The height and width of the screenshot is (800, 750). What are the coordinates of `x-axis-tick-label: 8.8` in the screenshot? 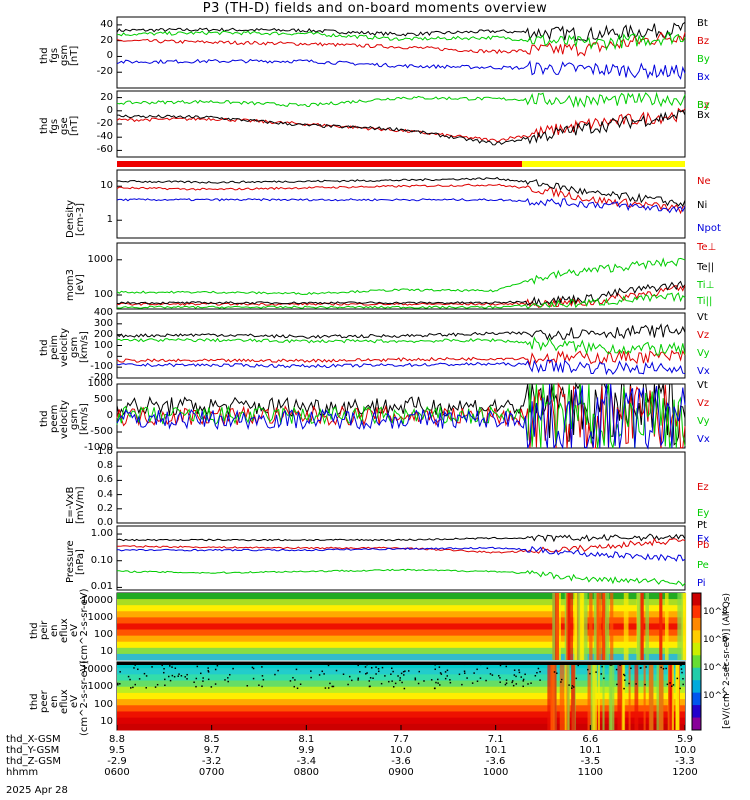 It's located at (117, 739).